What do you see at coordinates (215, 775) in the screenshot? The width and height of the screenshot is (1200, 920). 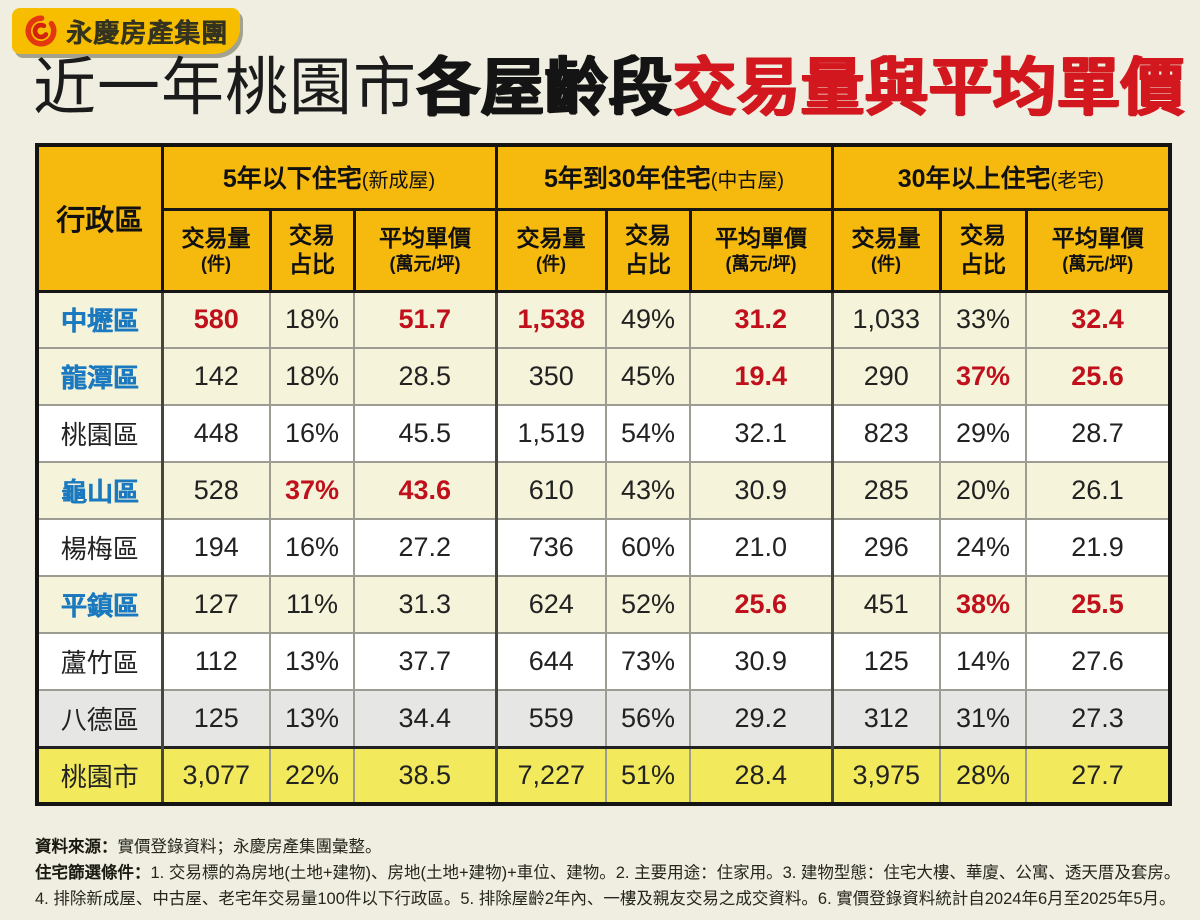 I see `cell-value: 3,077` at bounding box center [215, 775].